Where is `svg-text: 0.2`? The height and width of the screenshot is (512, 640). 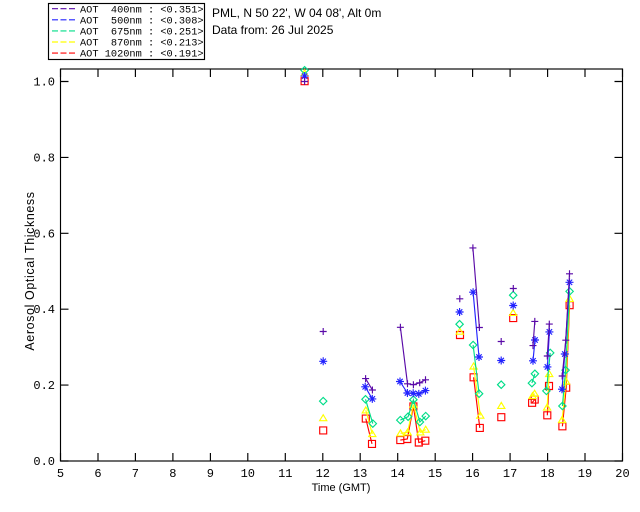
svg-text: 0.2 is located at coordinates (44, 386).